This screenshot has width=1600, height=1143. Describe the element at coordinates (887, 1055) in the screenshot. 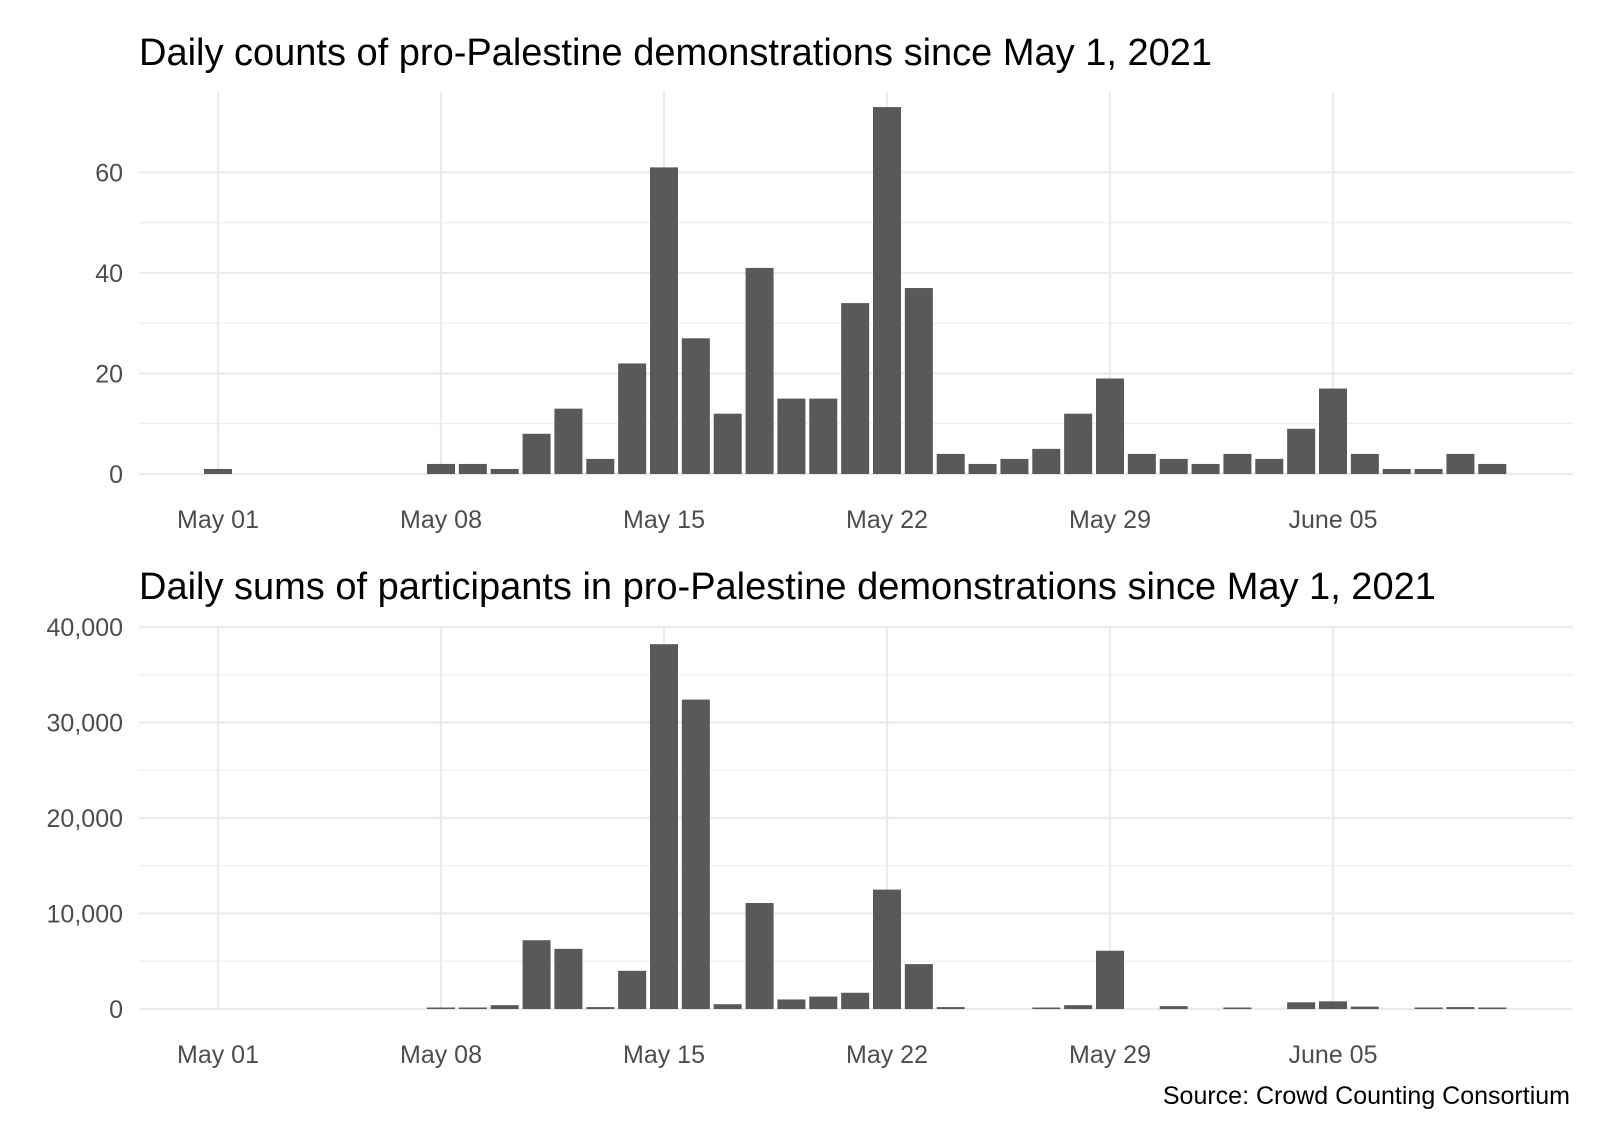

I see `participants-x-tick-label: May 22` at that location.